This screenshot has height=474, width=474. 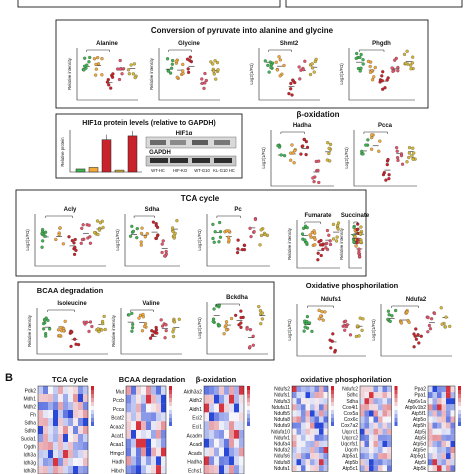 I want to click on hif-blot: HIF1α GAPDH WT-HC HIF-KO WT-G10 KL-G10 HC, so click(x=191, y=152).